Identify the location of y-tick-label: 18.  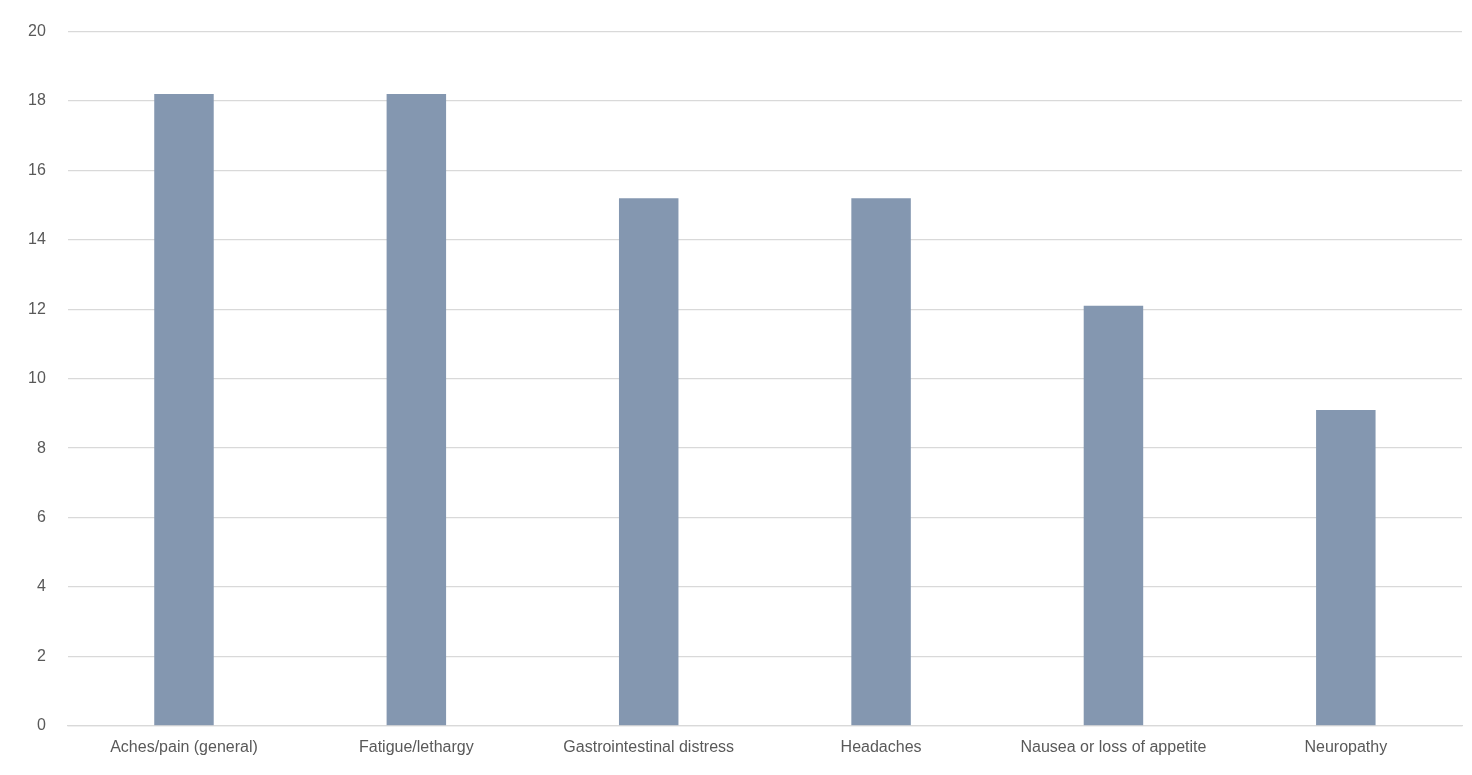
(37, 100).